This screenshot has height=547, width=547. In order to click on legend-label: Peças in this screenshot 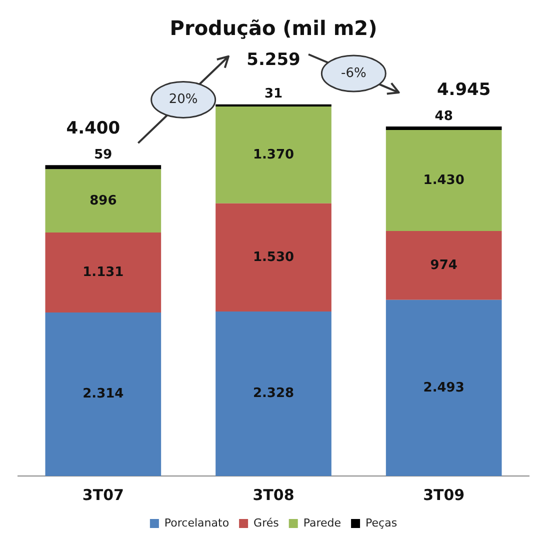, I will do `click(382, 523)`.